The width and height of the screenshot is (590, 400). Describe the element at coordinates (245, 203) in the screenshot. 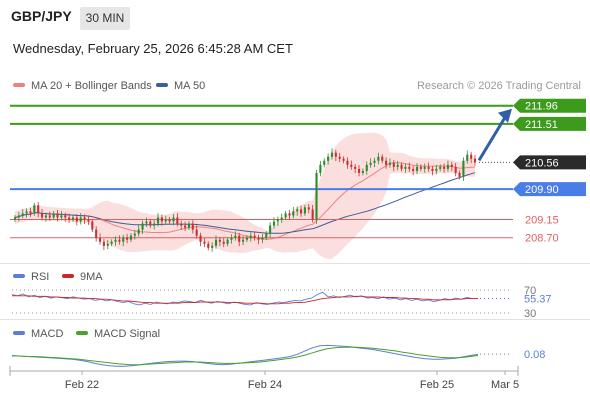

I see `ma50-line` at that location.